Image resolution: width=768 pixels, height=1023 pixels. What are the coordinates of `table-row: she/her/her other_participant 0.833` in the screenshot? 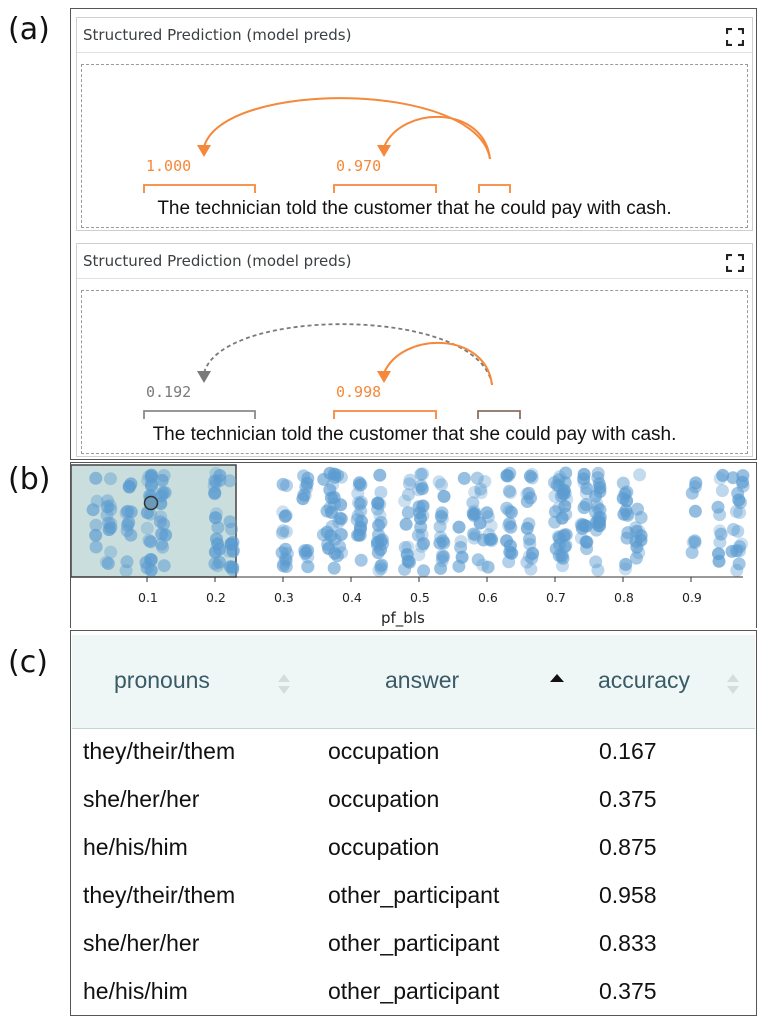 It's located at (413, 946).